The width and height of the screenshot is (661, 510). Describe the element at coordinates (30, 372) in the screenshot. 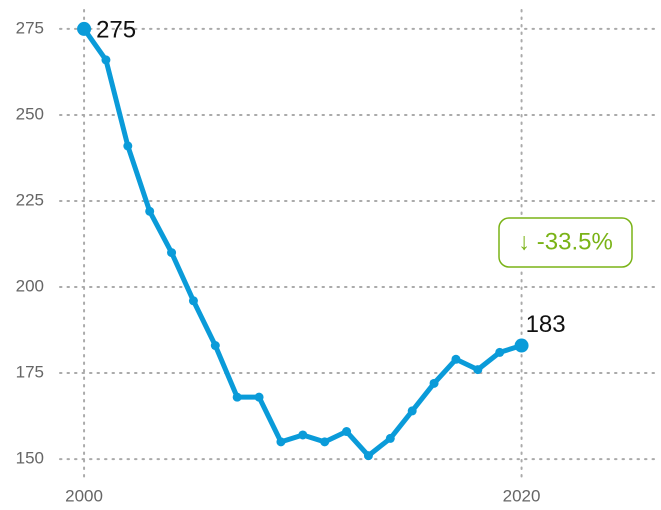

I see `y-tick-label: 175` at that location.